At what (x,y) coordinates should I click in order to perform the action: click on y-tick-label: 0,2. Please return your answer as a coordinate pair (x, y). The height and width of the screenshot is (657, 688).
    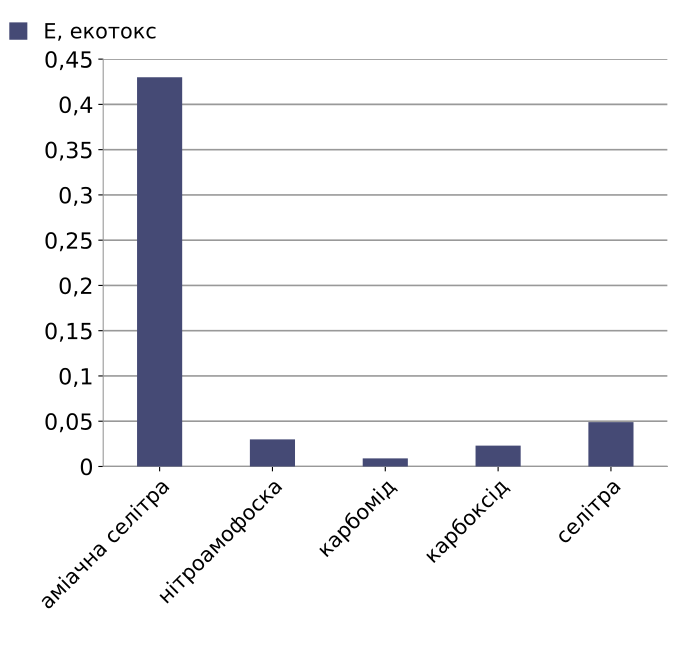
    Looking at the image, I should click on (76, 286).